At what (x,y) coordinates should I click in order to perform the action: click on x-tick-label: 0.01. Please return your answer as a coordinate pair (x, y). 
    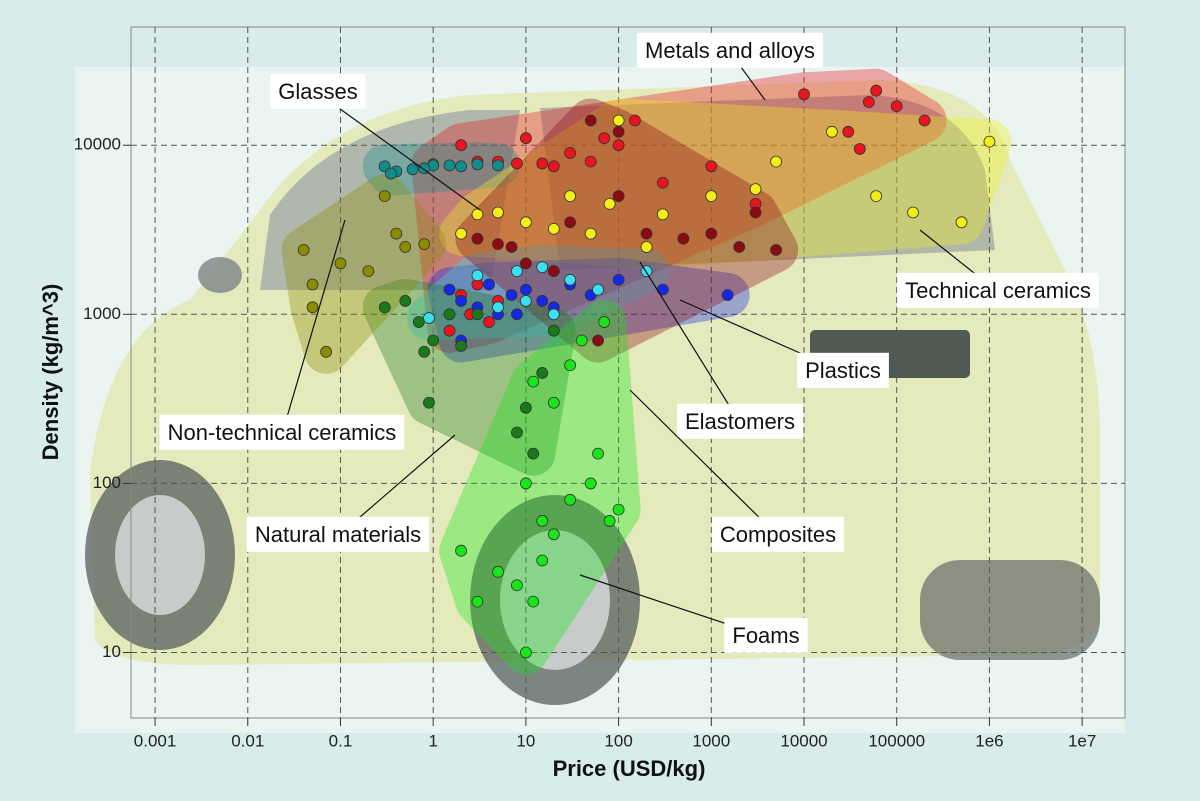
    Looking at the image, I should click on (247, 740).